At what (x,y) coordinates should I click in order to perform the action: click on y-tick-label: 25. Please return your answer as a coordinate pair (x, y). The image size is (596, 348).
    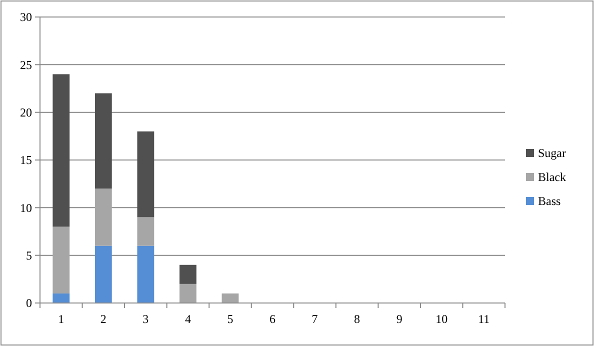
    Looking at the image, I should click on (26, 65).